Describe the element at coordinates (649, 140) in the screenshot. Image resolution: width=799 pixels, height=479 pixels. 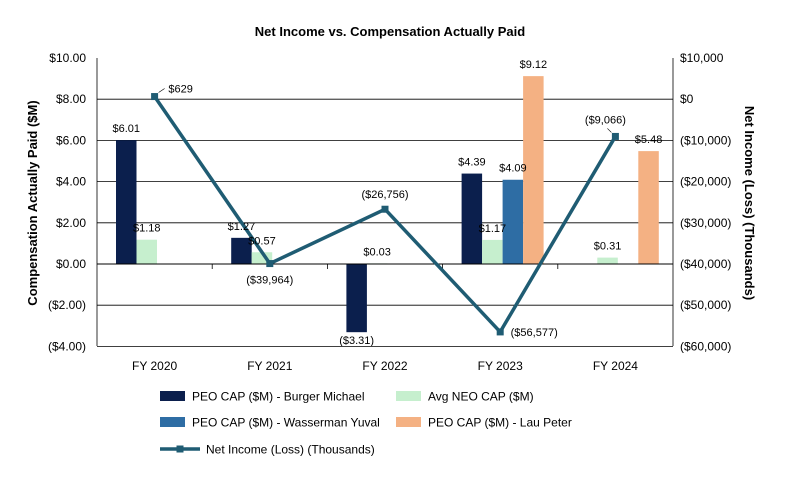
I see `bar-data-label: $5.48` at that location.